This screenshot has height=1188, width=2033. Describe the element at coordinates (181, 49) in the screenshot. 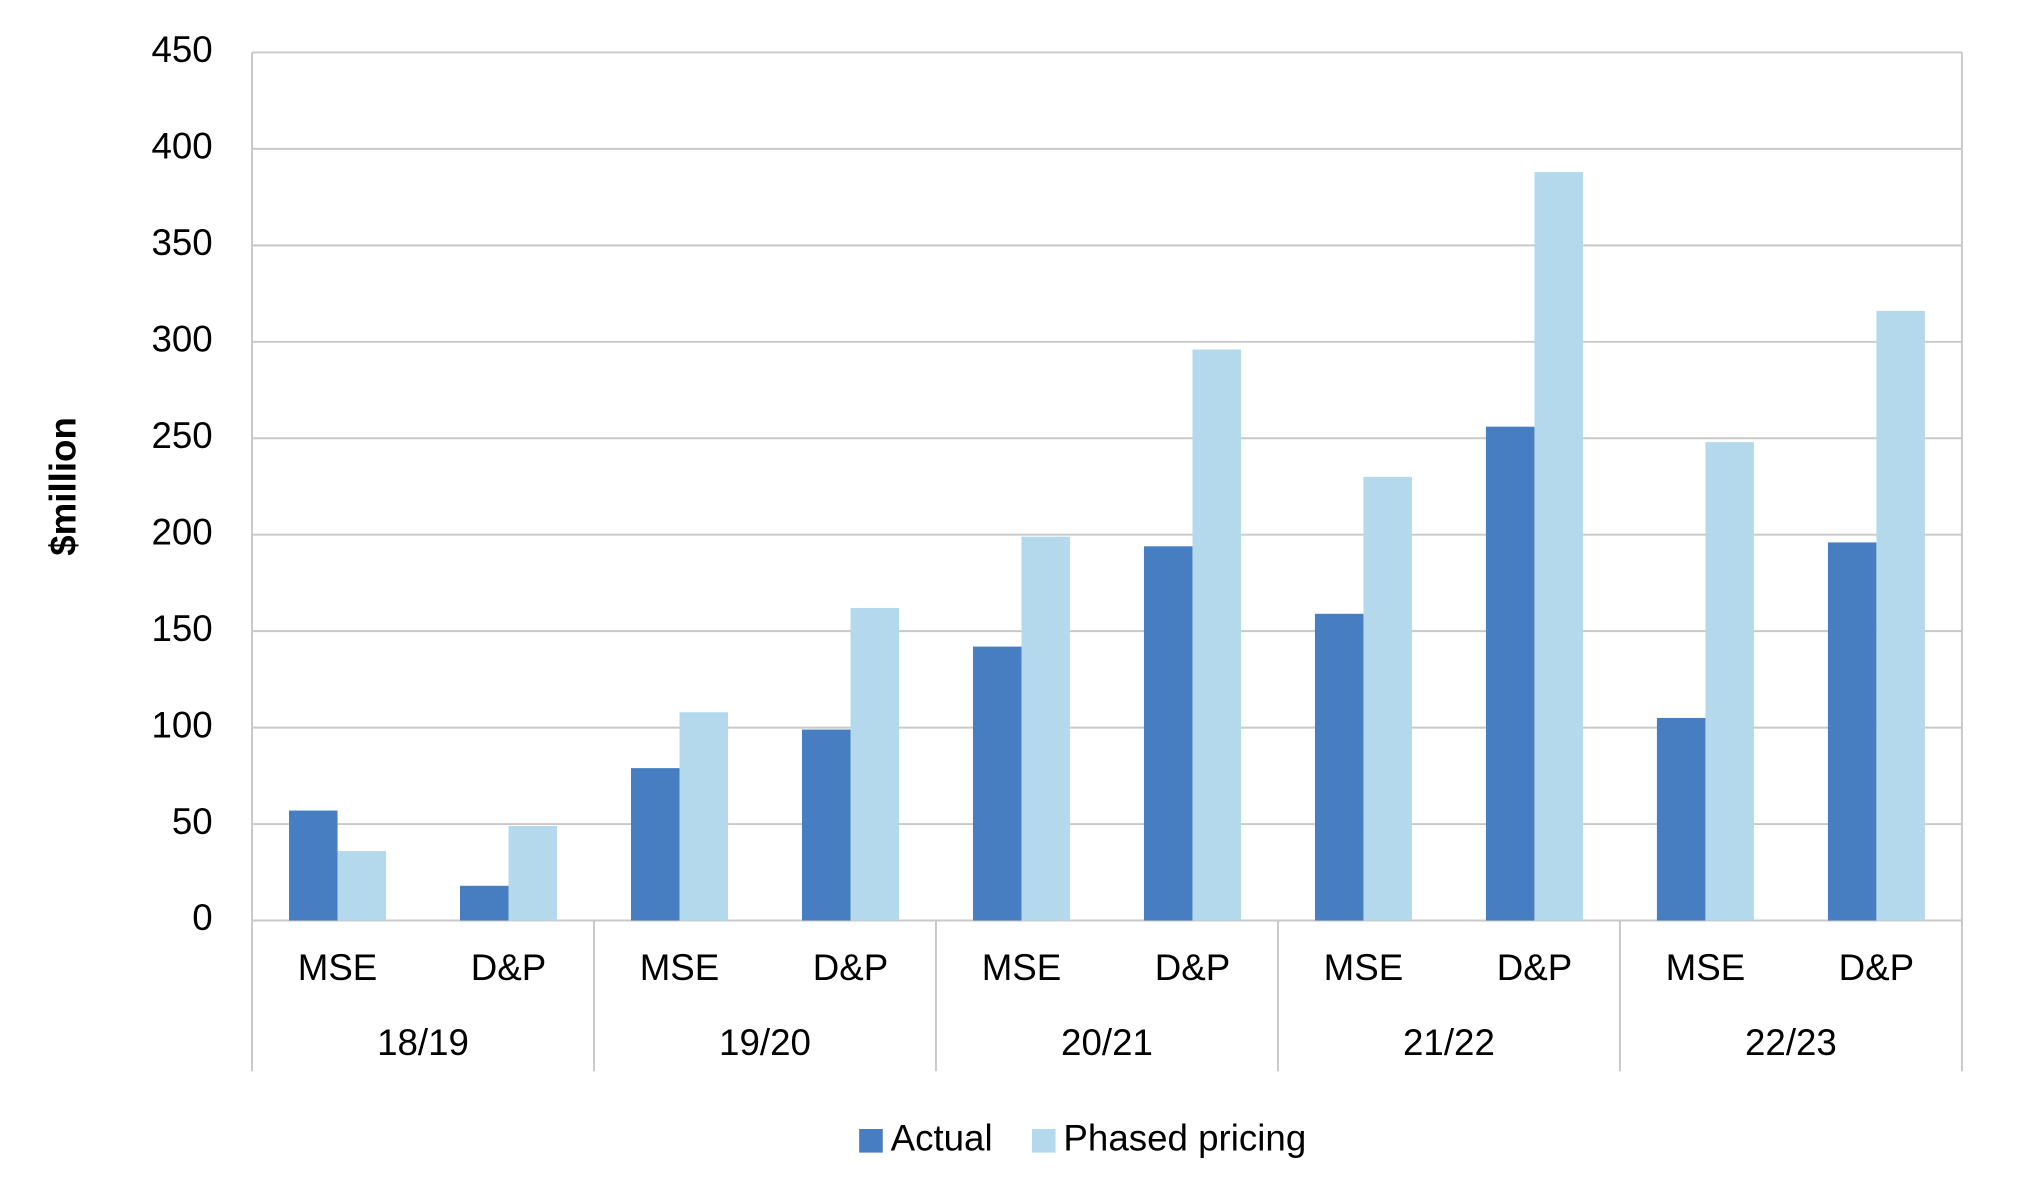

I see `y-tick-label: 450` at that location.